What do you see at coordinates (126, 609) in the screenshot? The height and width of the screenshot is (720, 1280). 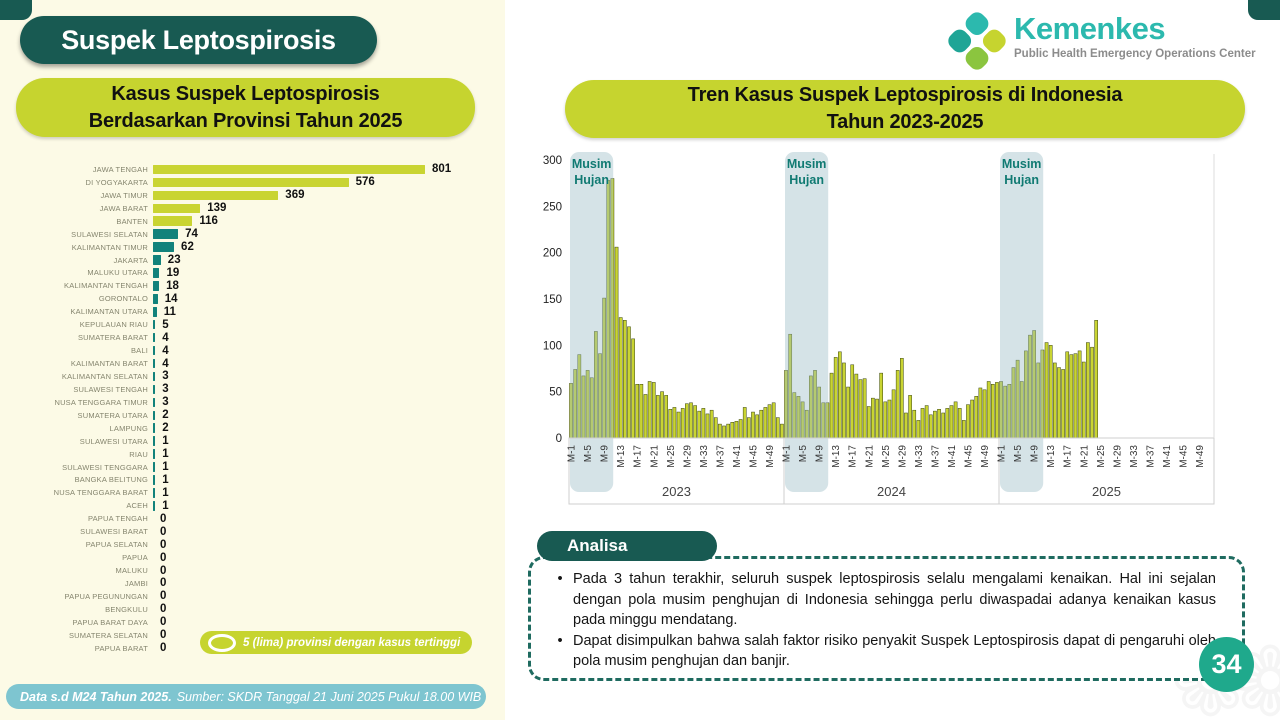 I see `province-label: BENGKULU` at bounding box center [126, 609].